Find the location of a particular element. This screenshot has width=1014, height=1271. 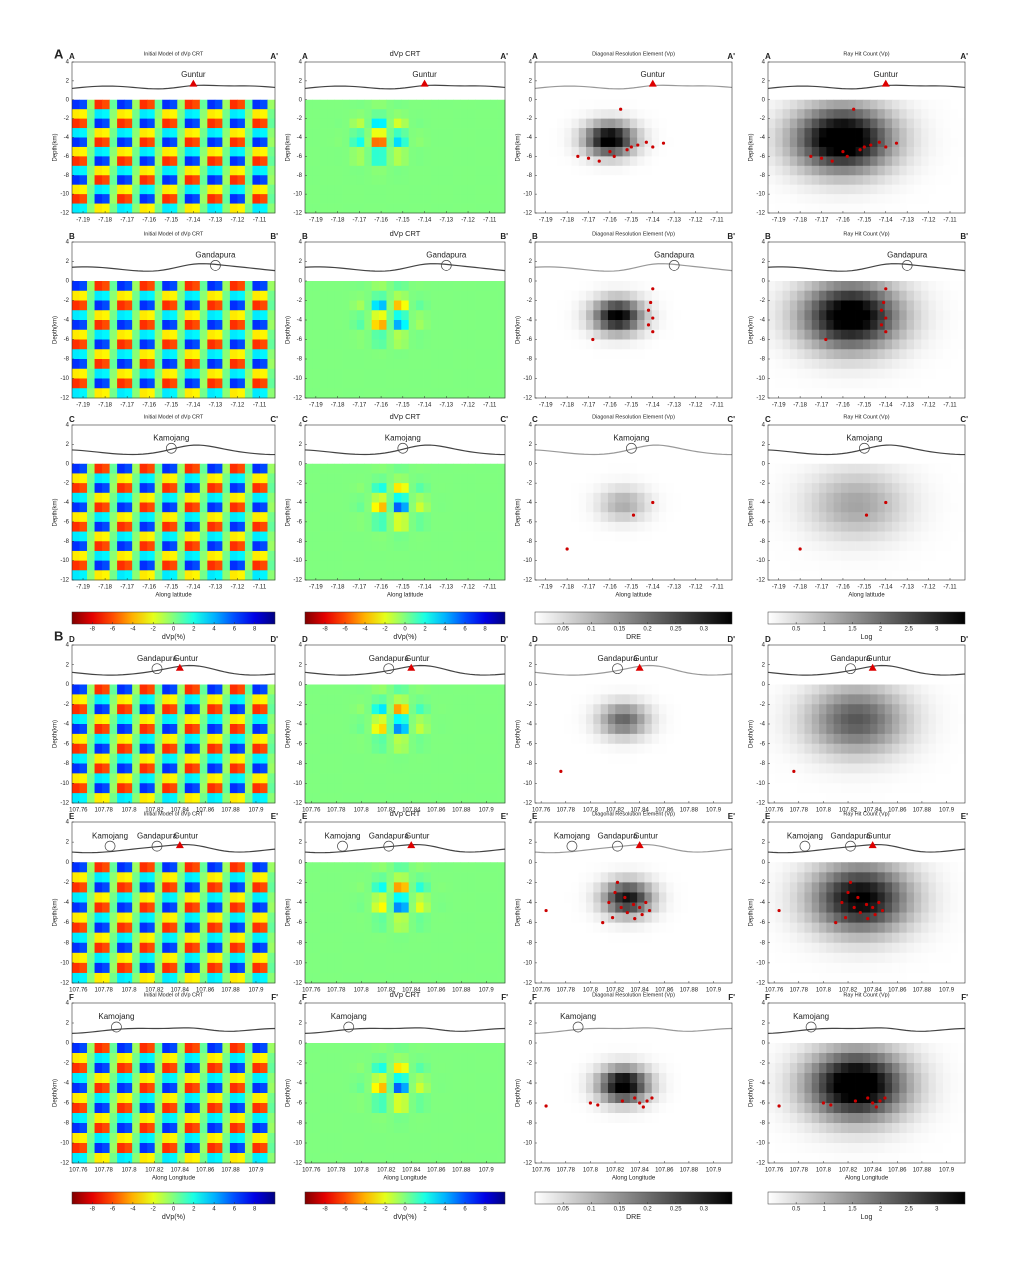

y-tick-label: 0 is located at coordinates (301, 282).